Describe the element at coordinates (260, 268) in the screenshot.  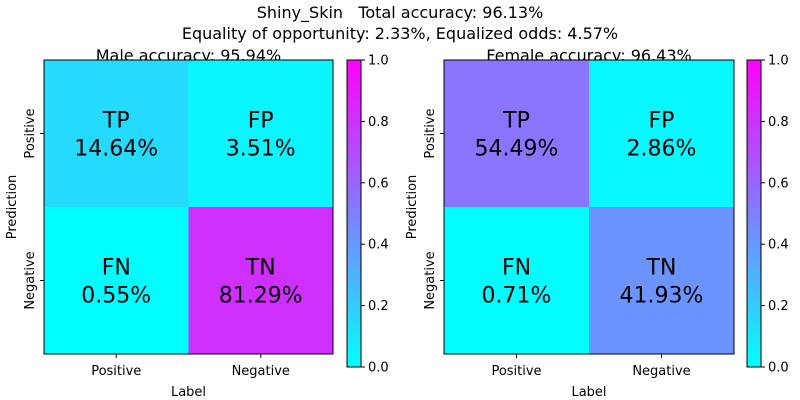
I see `male-cell-tn-name: TN` at that location.